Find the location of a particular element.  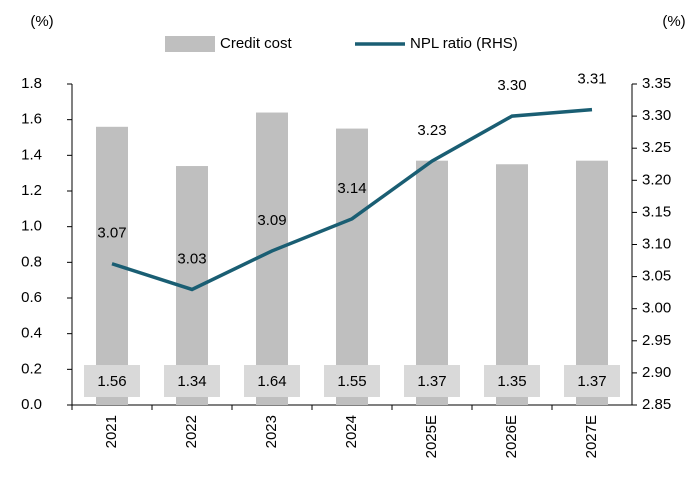

line-label: 3.30 is located at coordinates (511, 85).